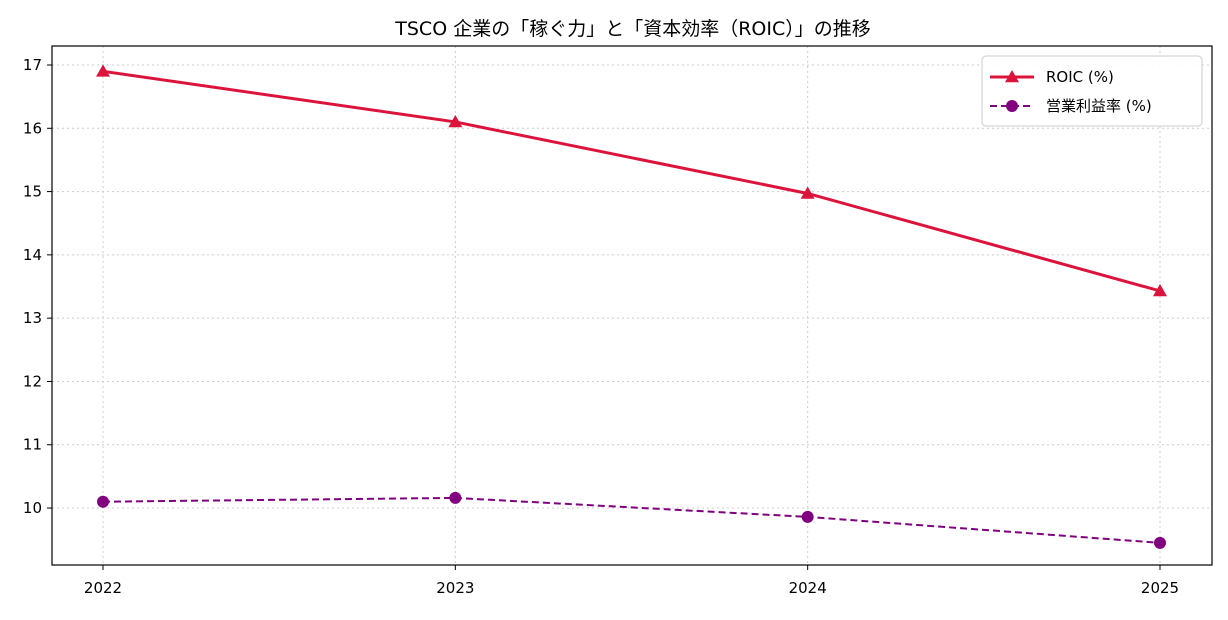  I want to click on y-tick-label: 16, so click(32, 128).